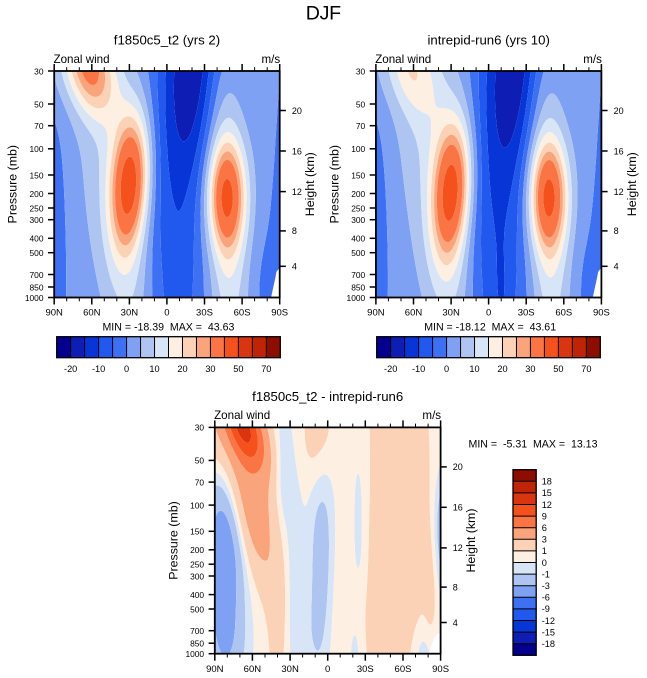 This screenshot has height=678, width=647. What do you see at coordinates (279, 313) in the screenshot?
I see `svg-text: 90S` at bounding box center [279, 313].